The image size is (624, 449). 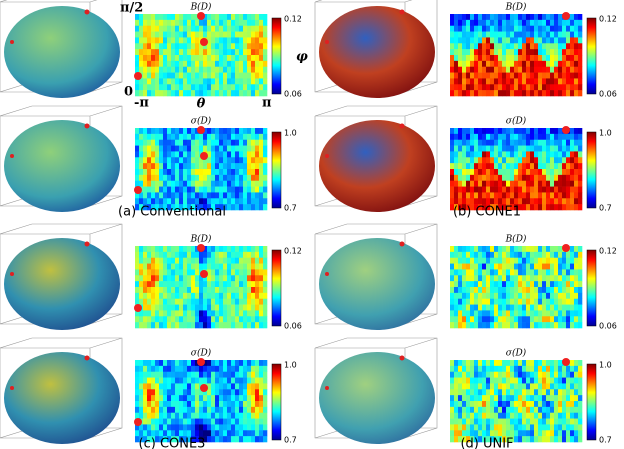 What do you see at coordinates (591, 288) in the screenshot?
I see `colorbar` at bounding box center [591, 288].